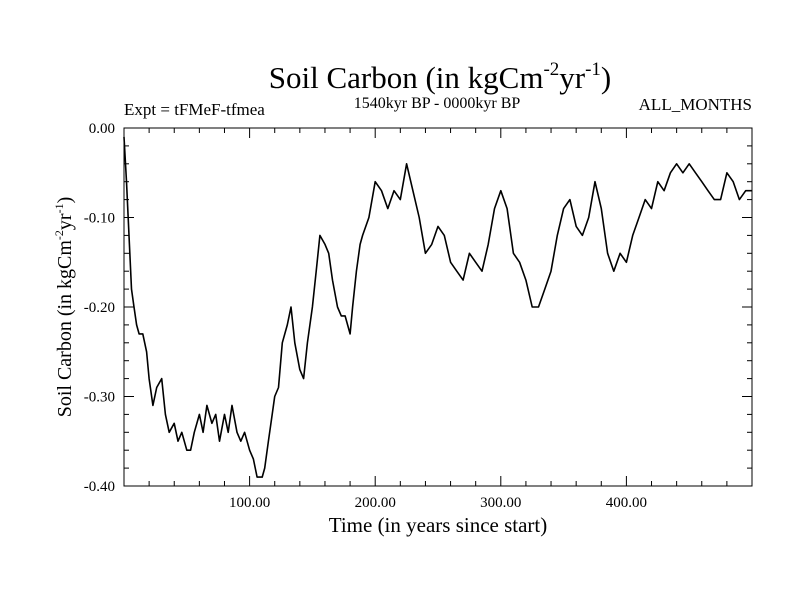  I want to click on y-tick-label: -0.40, so click(99, 487).